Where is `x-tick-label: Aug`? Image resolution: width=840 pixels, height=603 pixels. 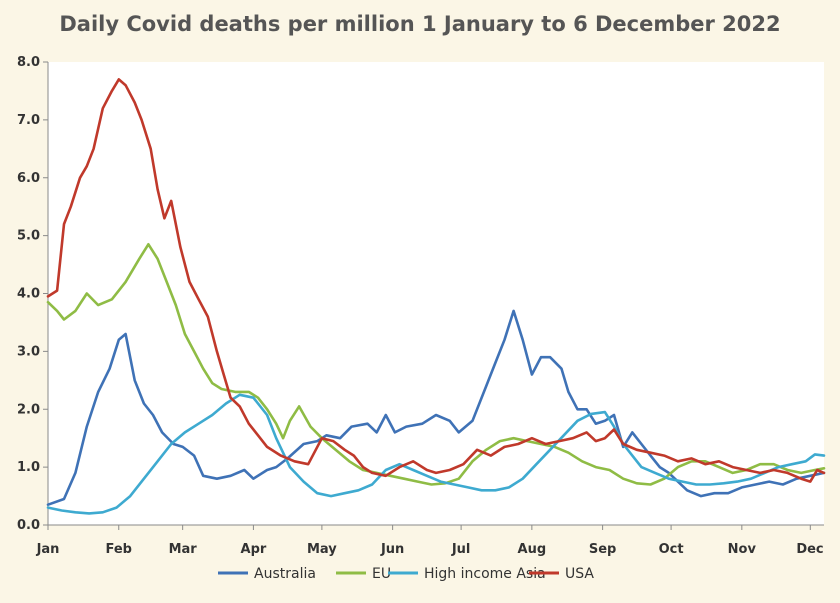
x-tick-label: Aug is located at coordinates (532, 549).